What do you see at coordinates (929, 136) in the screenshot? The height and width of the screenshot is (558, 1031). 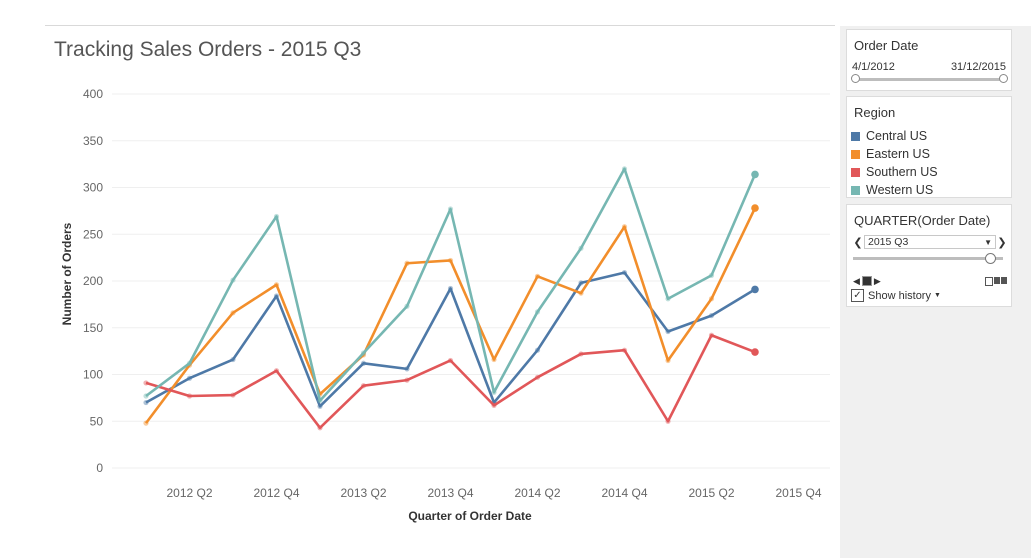 I see `legend-item-central: Central US` at bounding box center [929, 136].